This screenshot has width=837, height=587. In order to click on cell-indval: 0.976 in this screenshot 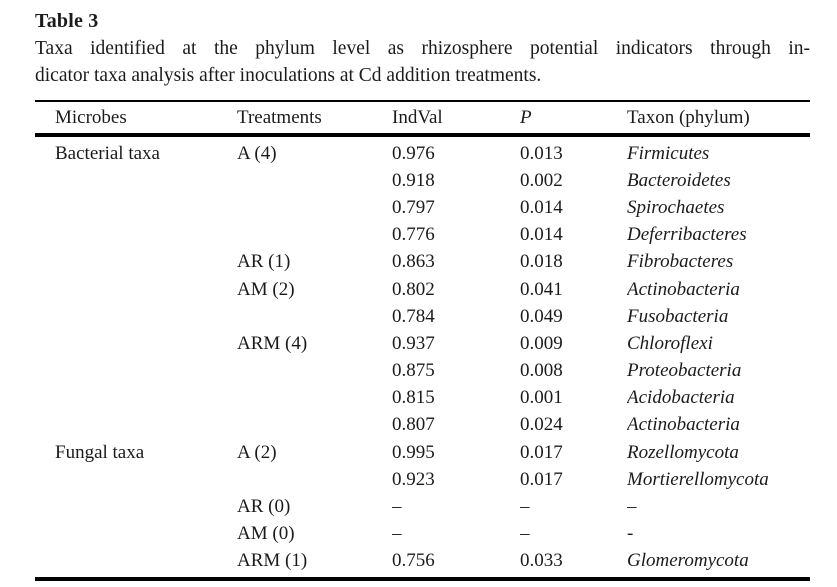, I will do `click(413, 153)`.